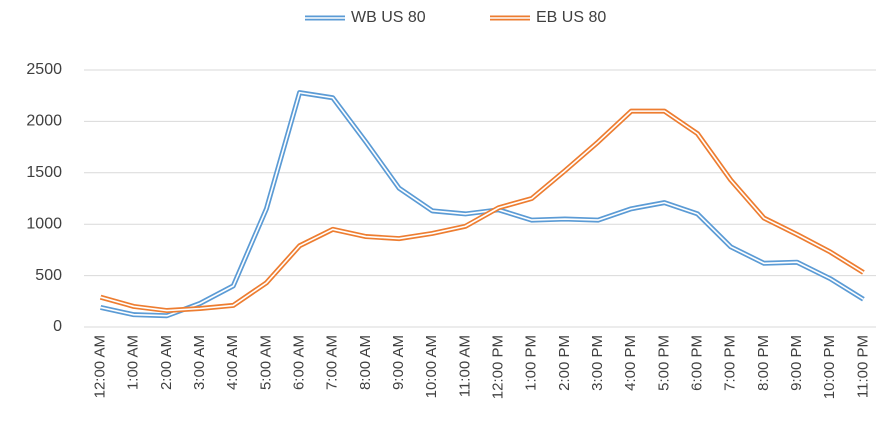 This screenshot has height=435, width=880. I want to click on x-tick-label: 1:00 PM, so click(531, 363).